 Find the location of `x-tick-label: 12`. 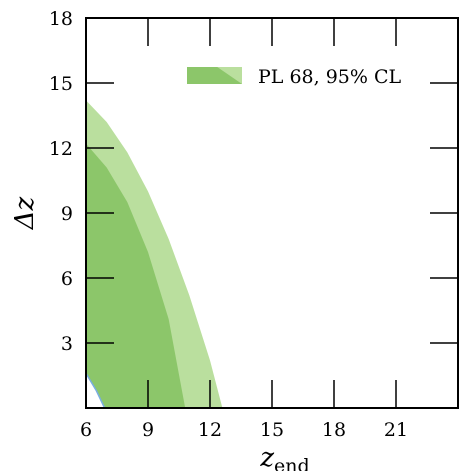

x-tick-label: 12 is located at coordinates (210, 430).